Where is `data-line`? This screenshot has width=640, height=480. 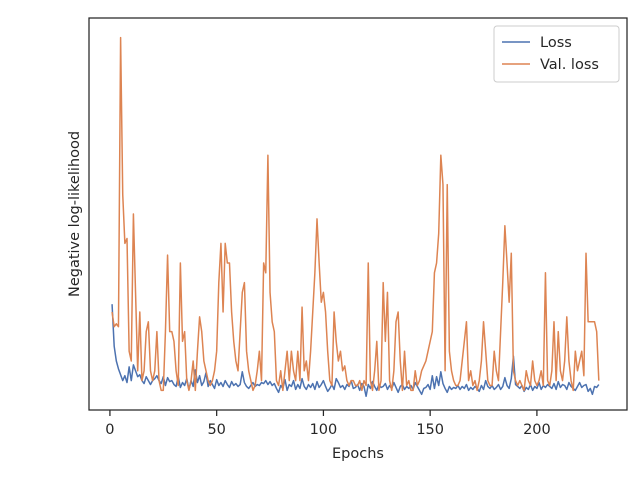 data-line is located at coordinates (355, 351).